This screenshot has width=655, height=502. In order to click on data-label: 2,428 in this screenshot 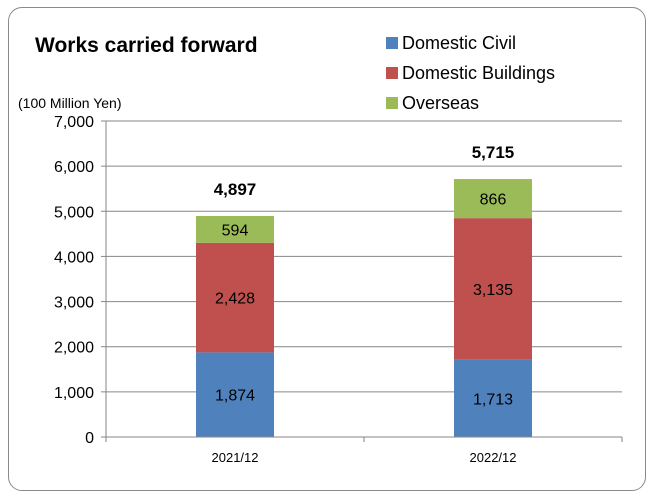, I will do `click(235, 299)`.